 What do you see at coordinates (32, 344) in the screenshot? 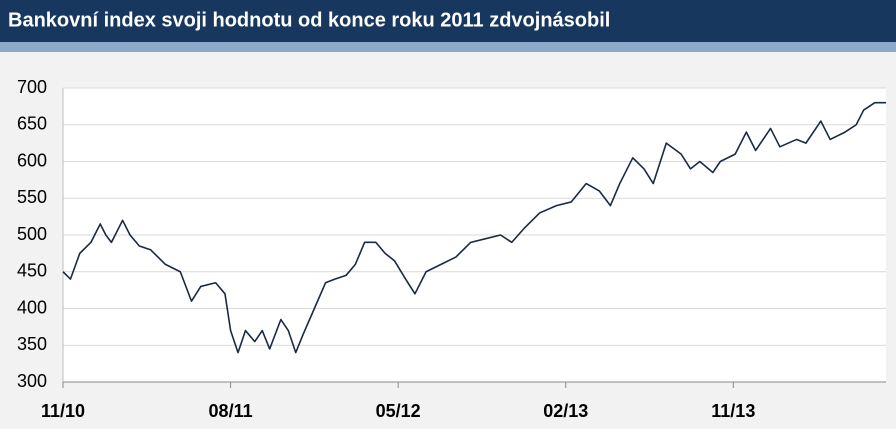
I see `y-tick-label: 350` at bounding box center [32, 344].